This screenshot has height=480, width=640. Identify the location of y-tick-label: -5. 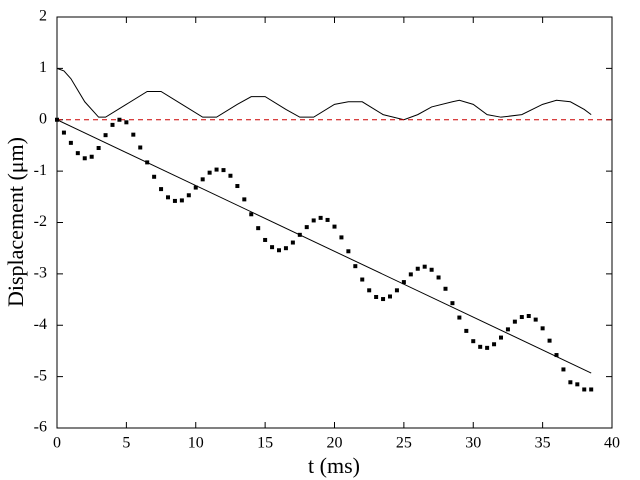
(40, 375).